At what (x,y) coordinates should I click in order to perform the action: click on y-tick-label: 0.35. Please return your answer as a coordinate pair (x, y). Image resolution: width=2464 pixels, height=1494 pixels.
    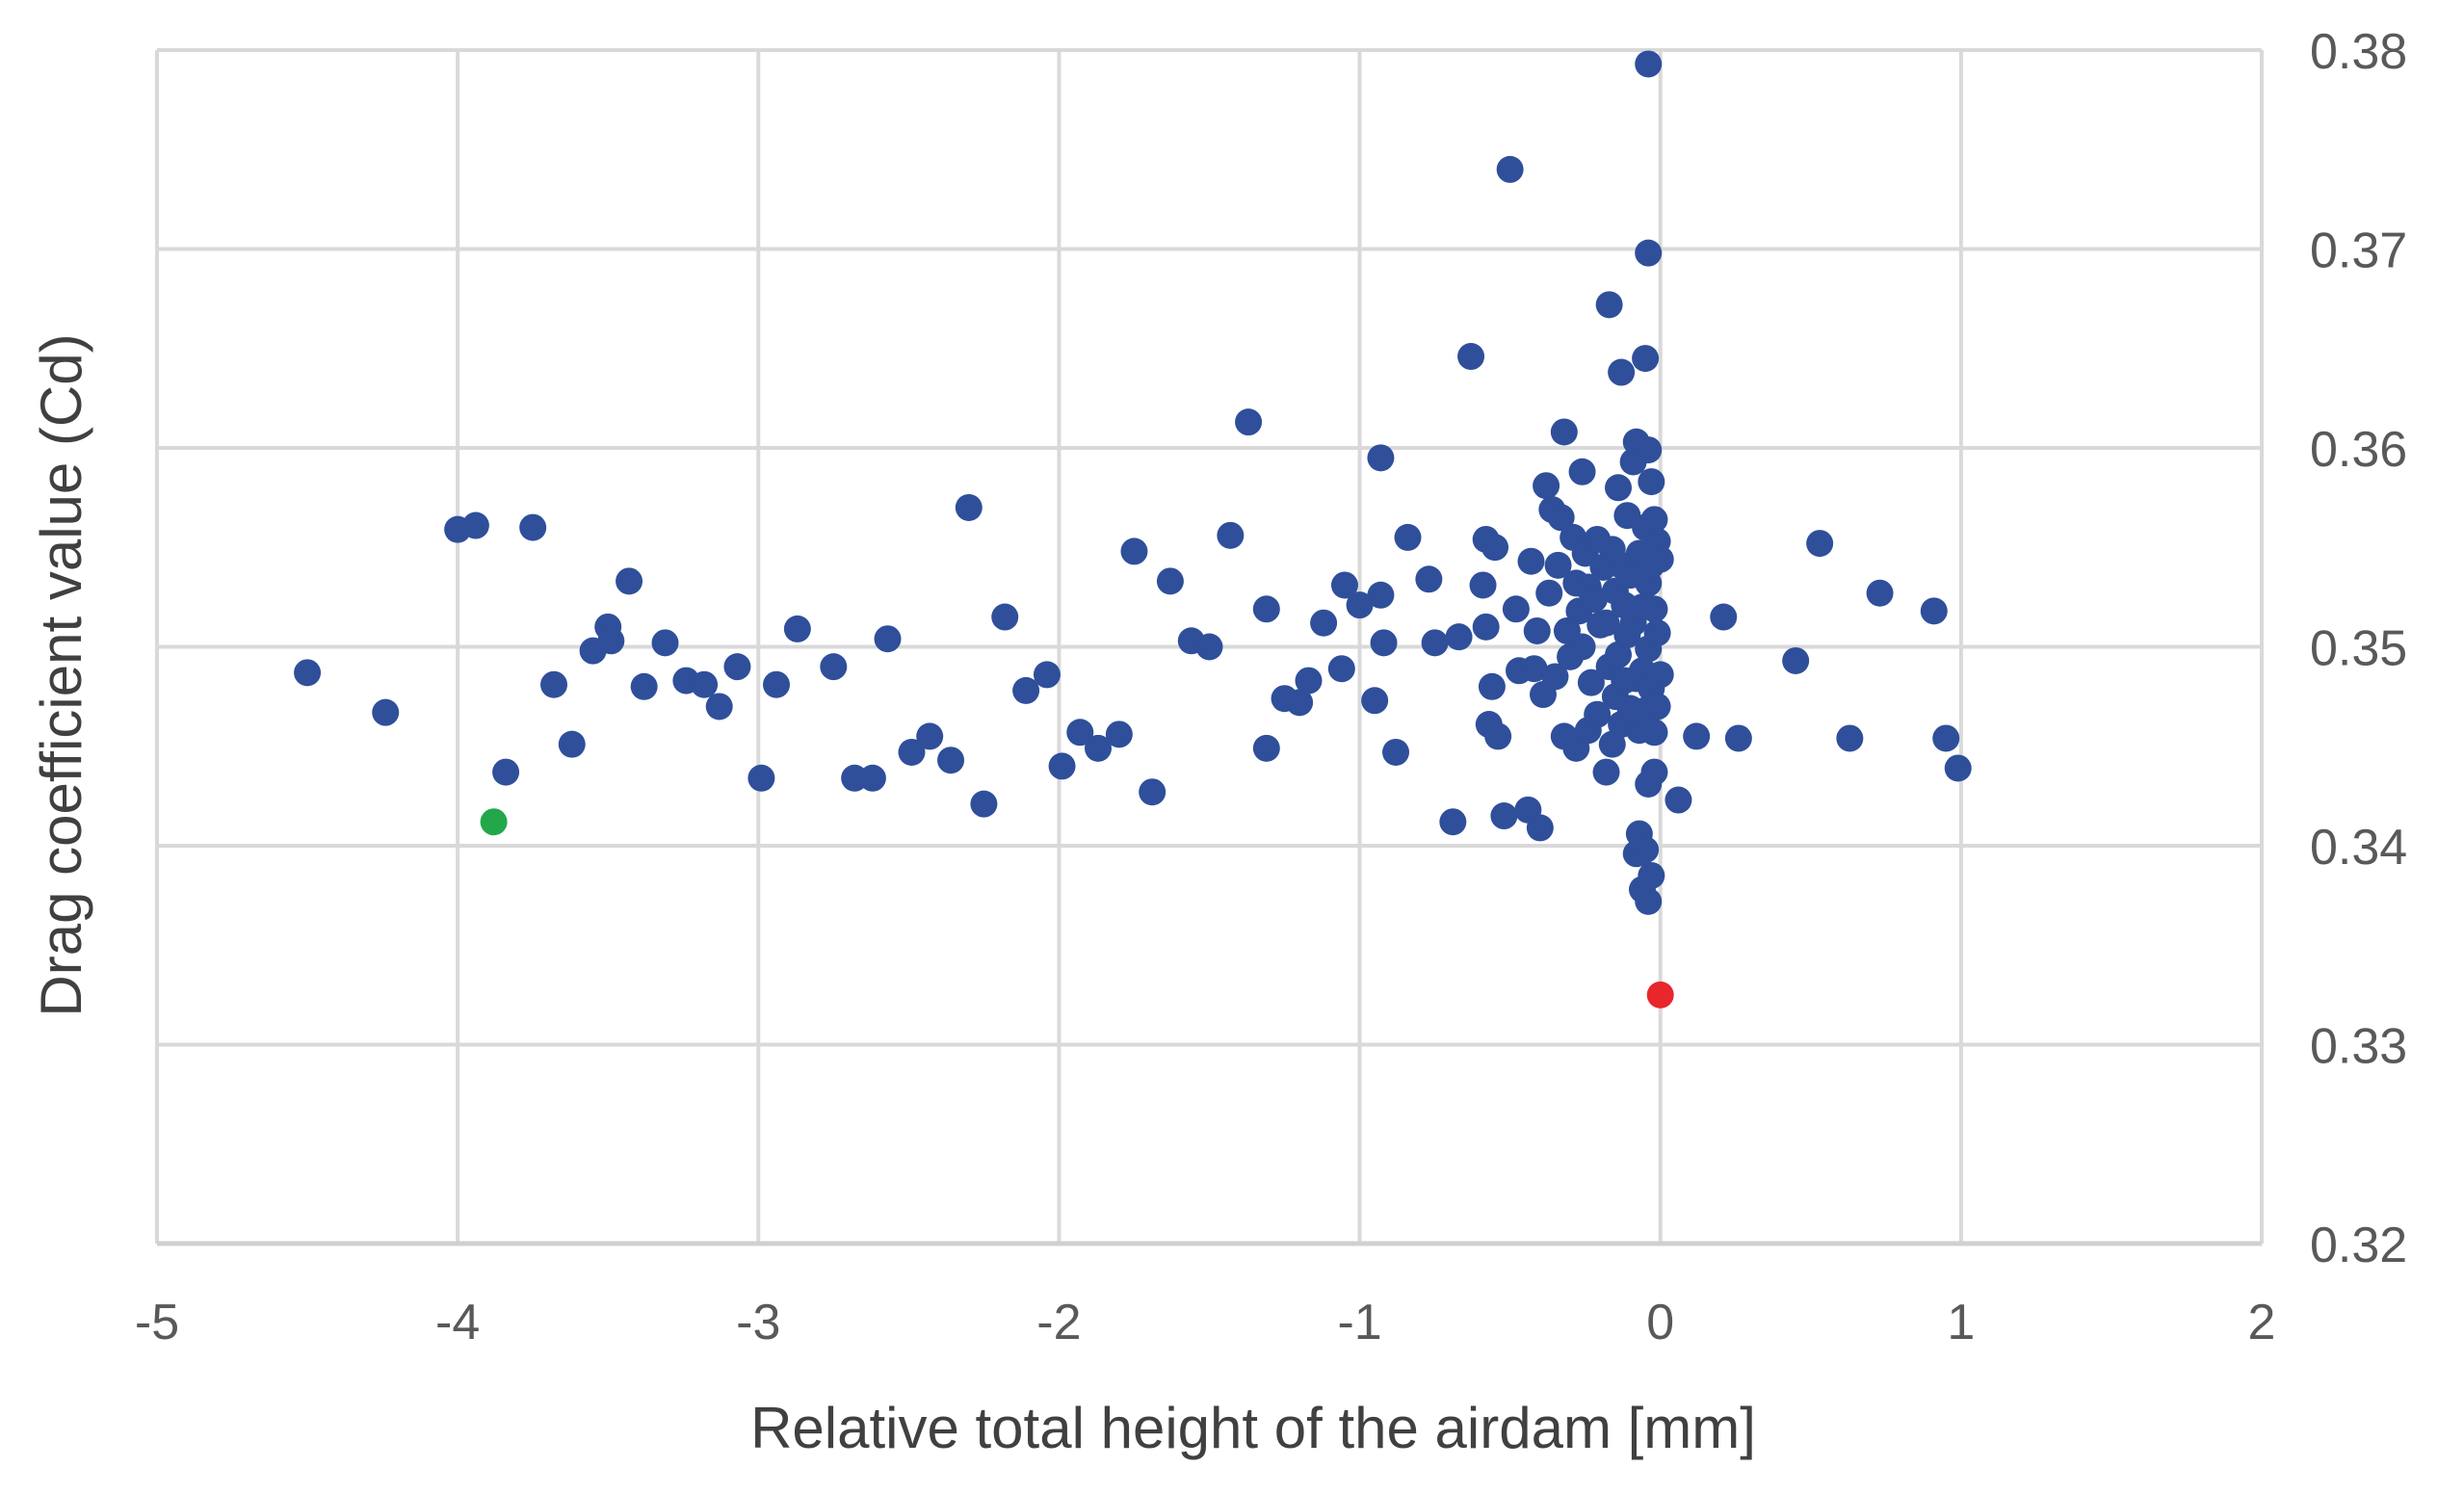
    Looking at the image, I should click on (2358, 649).